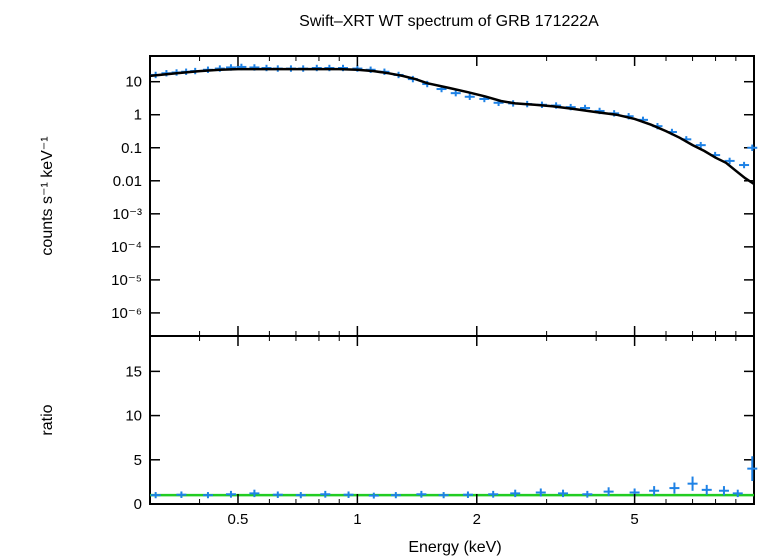 The width and height of the screenshot is (758, 556). I want to click on spectrum-y-tick-label: 1, so click(138, 115).